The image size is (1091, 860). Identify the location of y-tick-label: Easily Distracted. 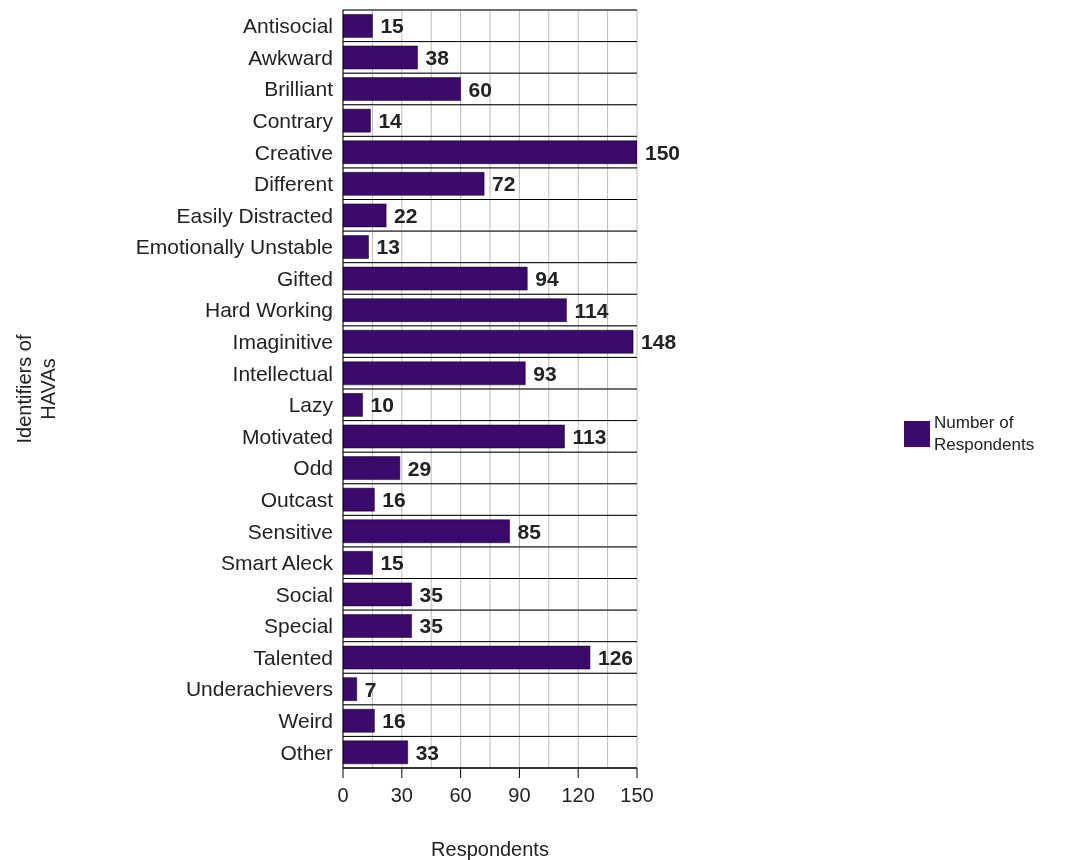
(254, 215).